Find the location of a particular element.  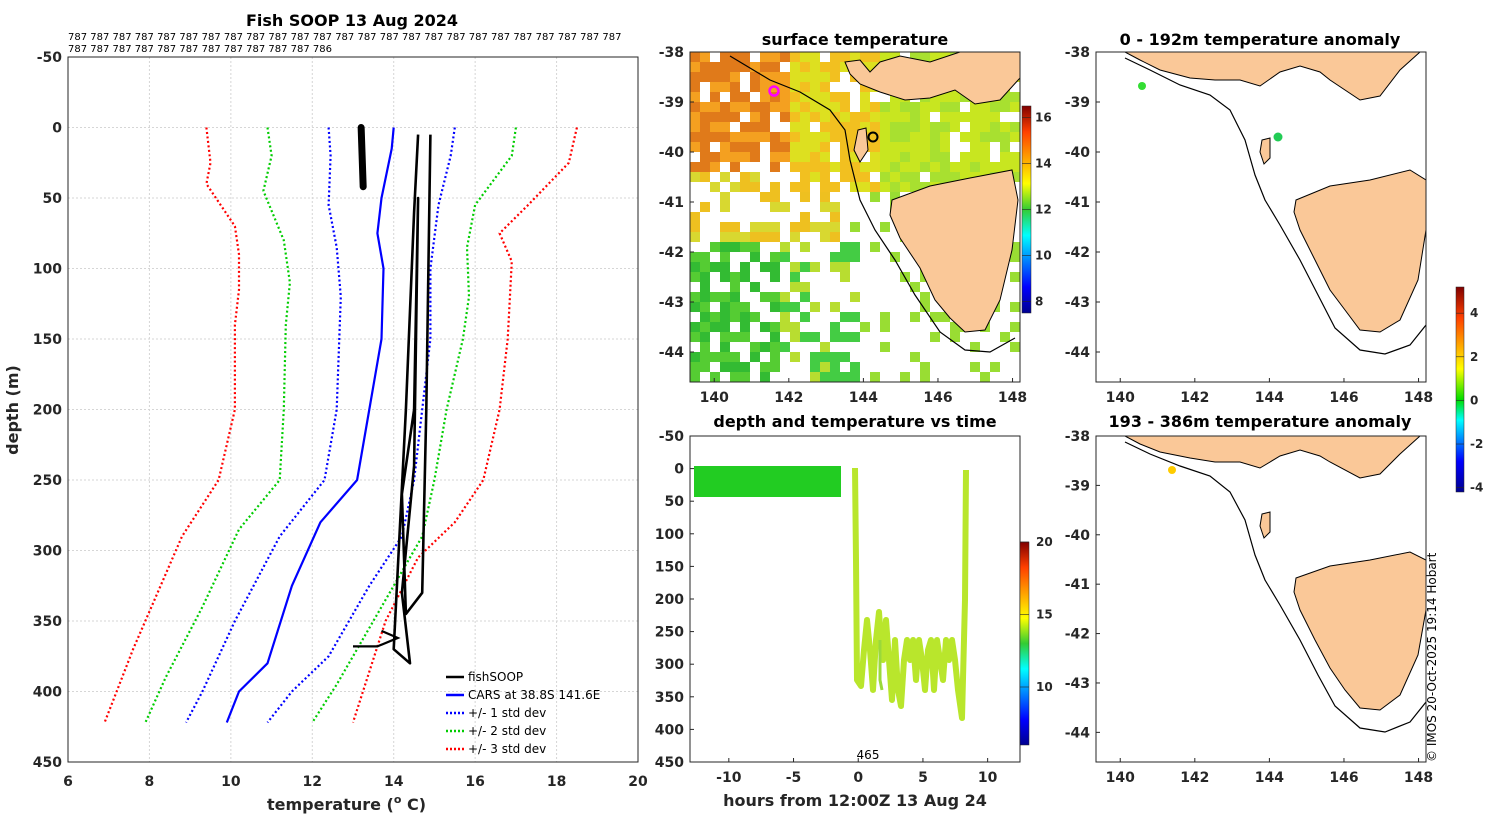

profile-x-tick-label: 14 is located at coordinates (394, 782).